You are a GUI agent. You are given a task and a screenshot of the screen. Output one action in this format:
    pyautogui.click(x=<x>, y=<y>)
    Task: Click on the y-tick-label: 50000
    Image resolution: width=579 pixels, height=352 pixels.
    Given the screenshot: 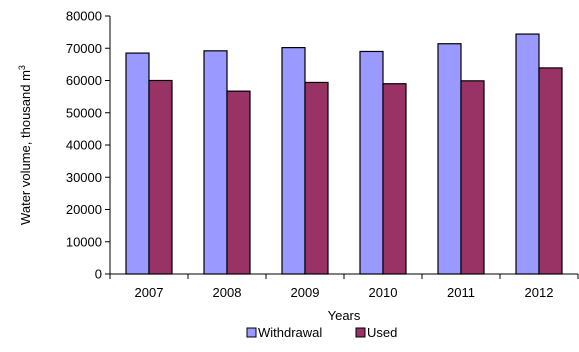 What is the action you would take?
    pyautogui.click(x=84, y=112)
    